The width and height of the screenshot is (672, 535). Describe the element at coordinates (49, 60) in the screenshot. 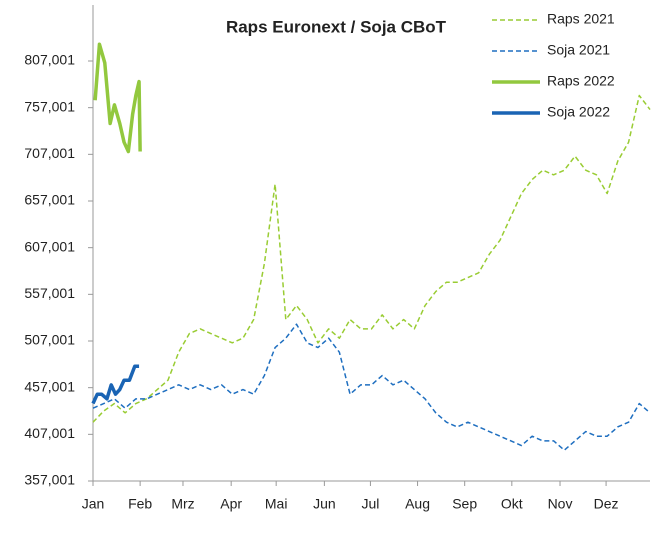

I see `y-tick-label: 807,001` at that location.